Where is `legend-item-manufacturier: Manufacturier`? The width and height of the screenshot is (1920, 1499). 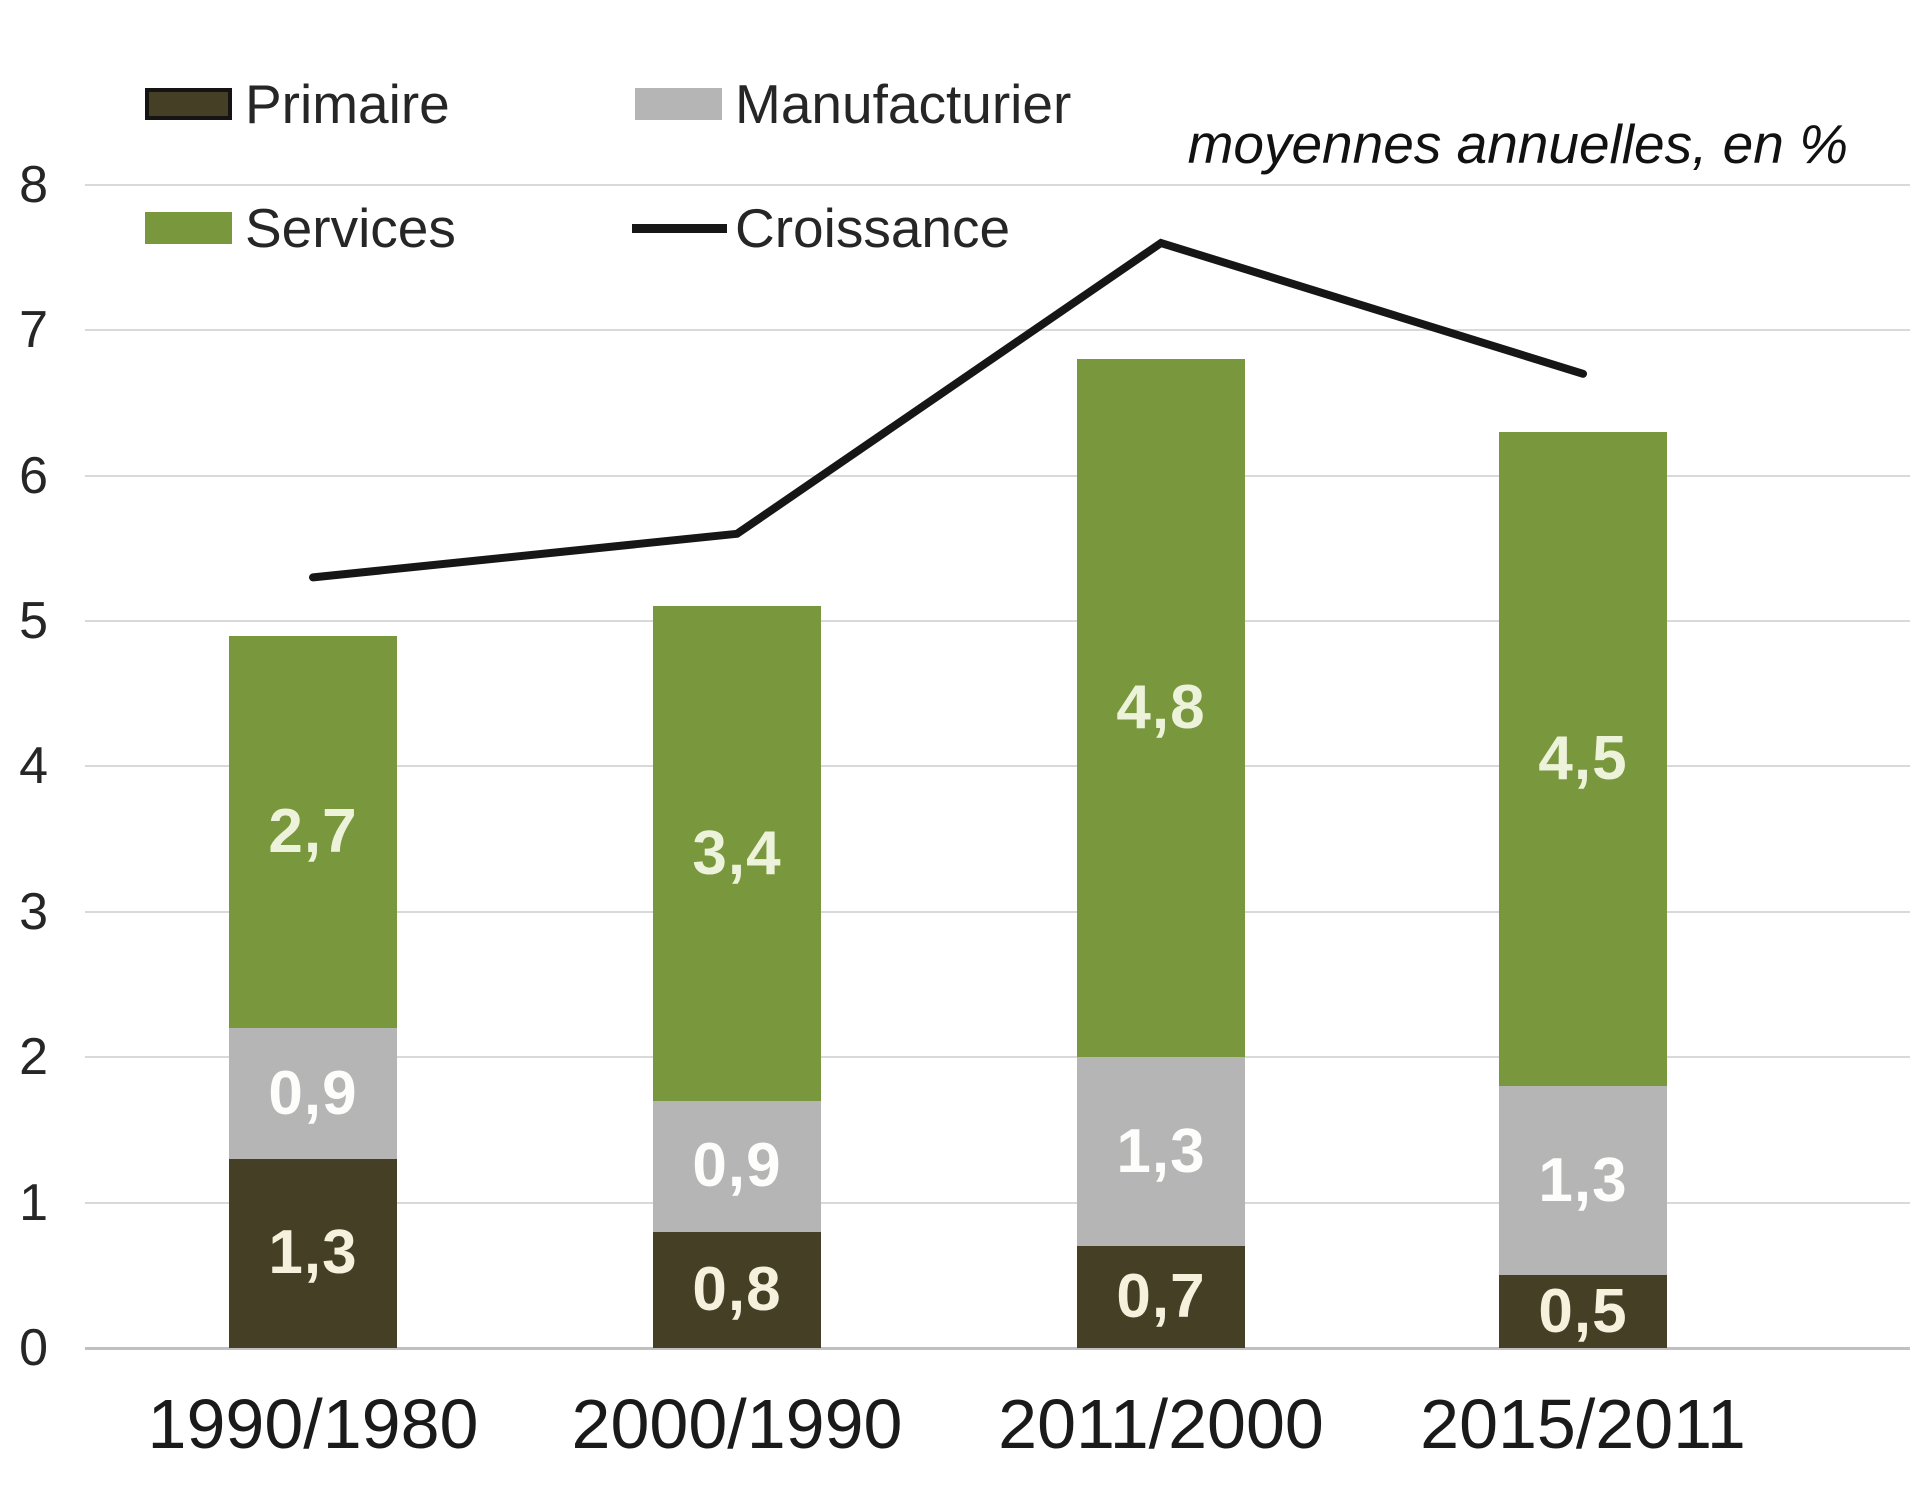 legend-item-manufacturier: Manufacturier is located at coordinates (853, 104).